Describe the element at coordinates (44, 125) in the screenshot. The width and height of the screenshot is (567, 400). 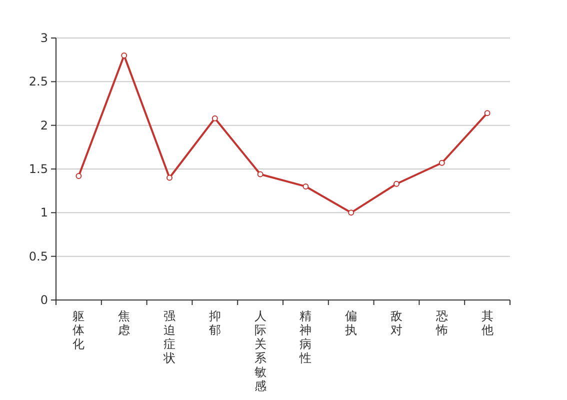
I see `y-tick-label: 2` at that location.